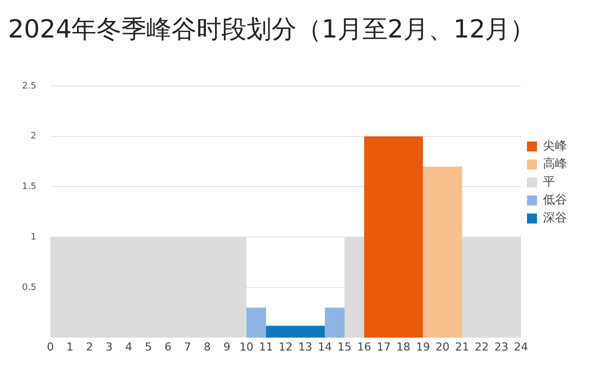 Image resolution: width=595 pixels, height=373 pixels. What do you see at coordinates (443, 347) in the screenshot?
I see `x-tick-label: 20` at bounding box center [443, 347].